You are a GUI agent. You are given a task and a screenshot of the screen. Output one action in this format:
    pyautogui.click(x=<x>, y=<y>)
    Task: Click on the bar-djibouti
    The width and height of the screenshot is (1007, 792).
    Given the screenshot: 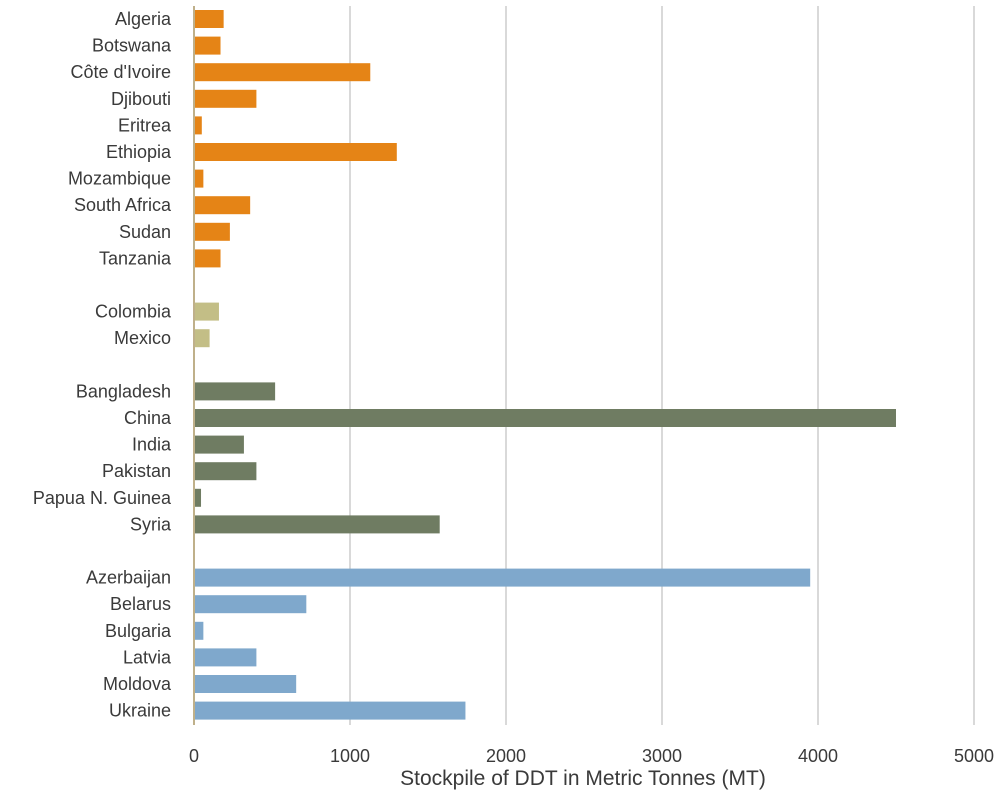 What is the action you would take?
    pyautogui.click(x=225, y=98)
    